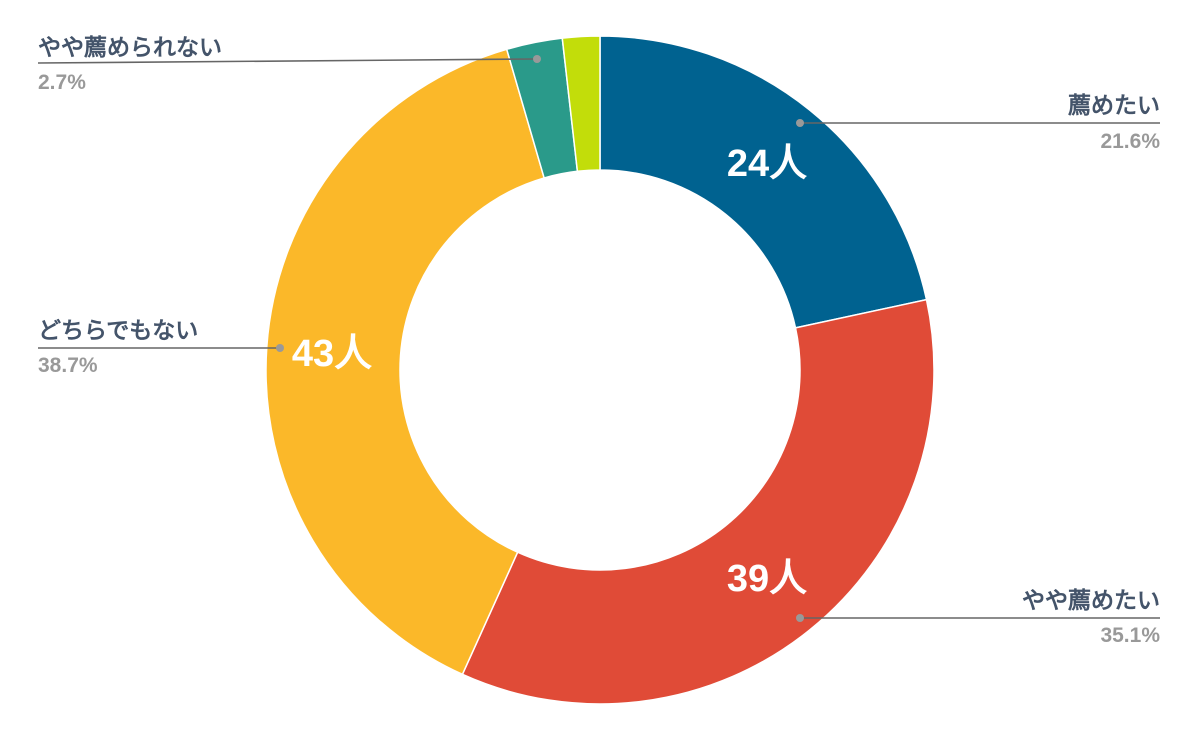  I want to click on legend-label-recommend: 薦めたい, so click(1114, 106).